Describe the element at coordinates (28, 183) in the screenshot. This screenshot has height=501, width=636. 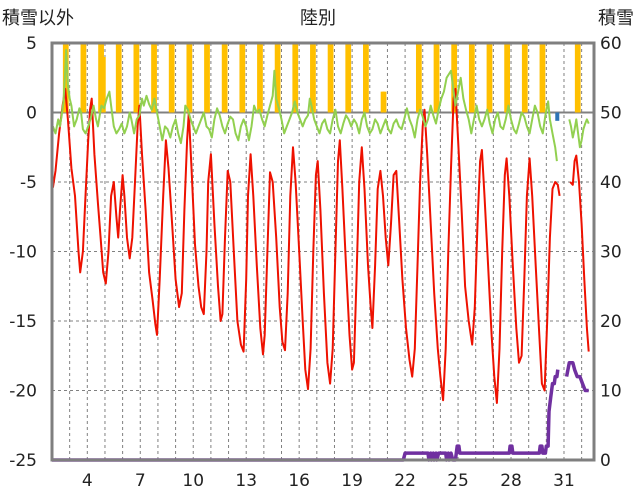
I see `left-tick-label: -5` at that location.